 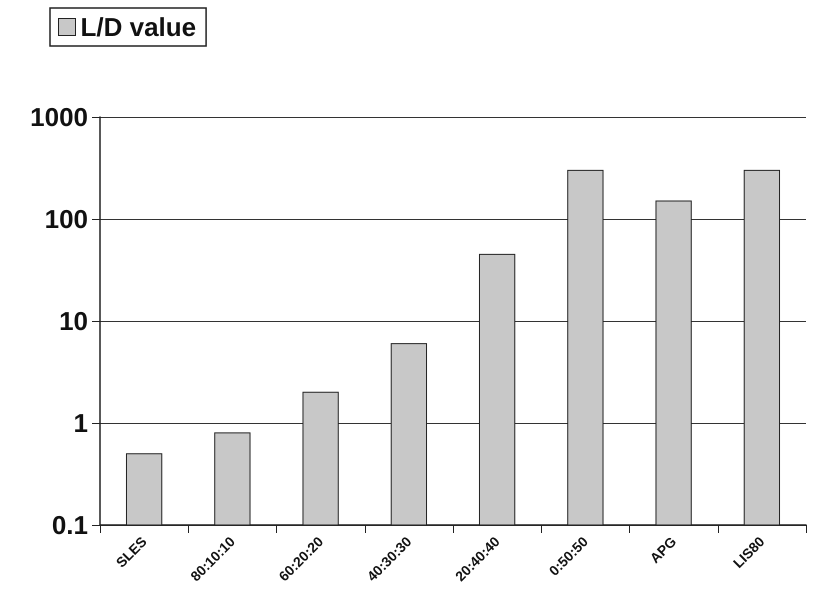 I want to click on legend-label: L/D value, so click(x=138, y=27).